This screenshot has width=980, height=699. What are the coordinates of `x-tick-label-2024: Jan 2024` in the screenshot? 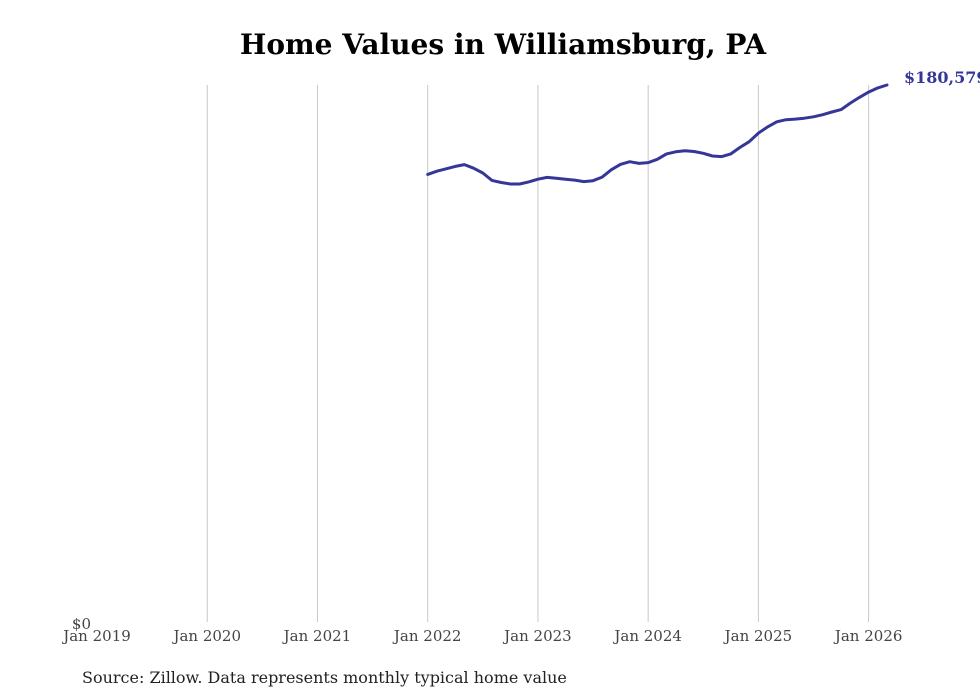 It's located at (647, 636).